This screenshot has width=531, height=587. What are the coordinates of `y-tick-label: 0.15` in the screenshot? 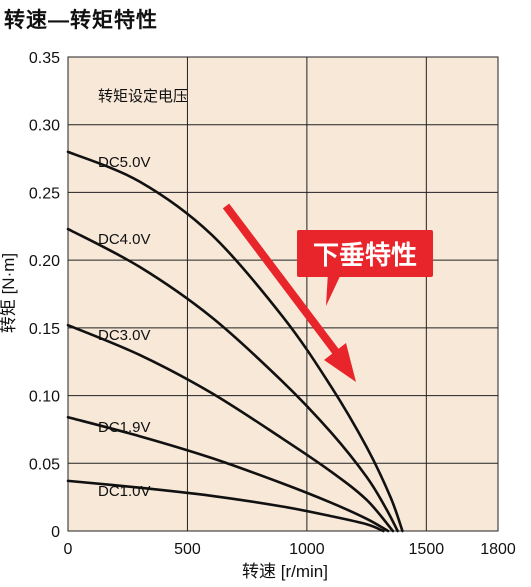 It's located at (44, 329).